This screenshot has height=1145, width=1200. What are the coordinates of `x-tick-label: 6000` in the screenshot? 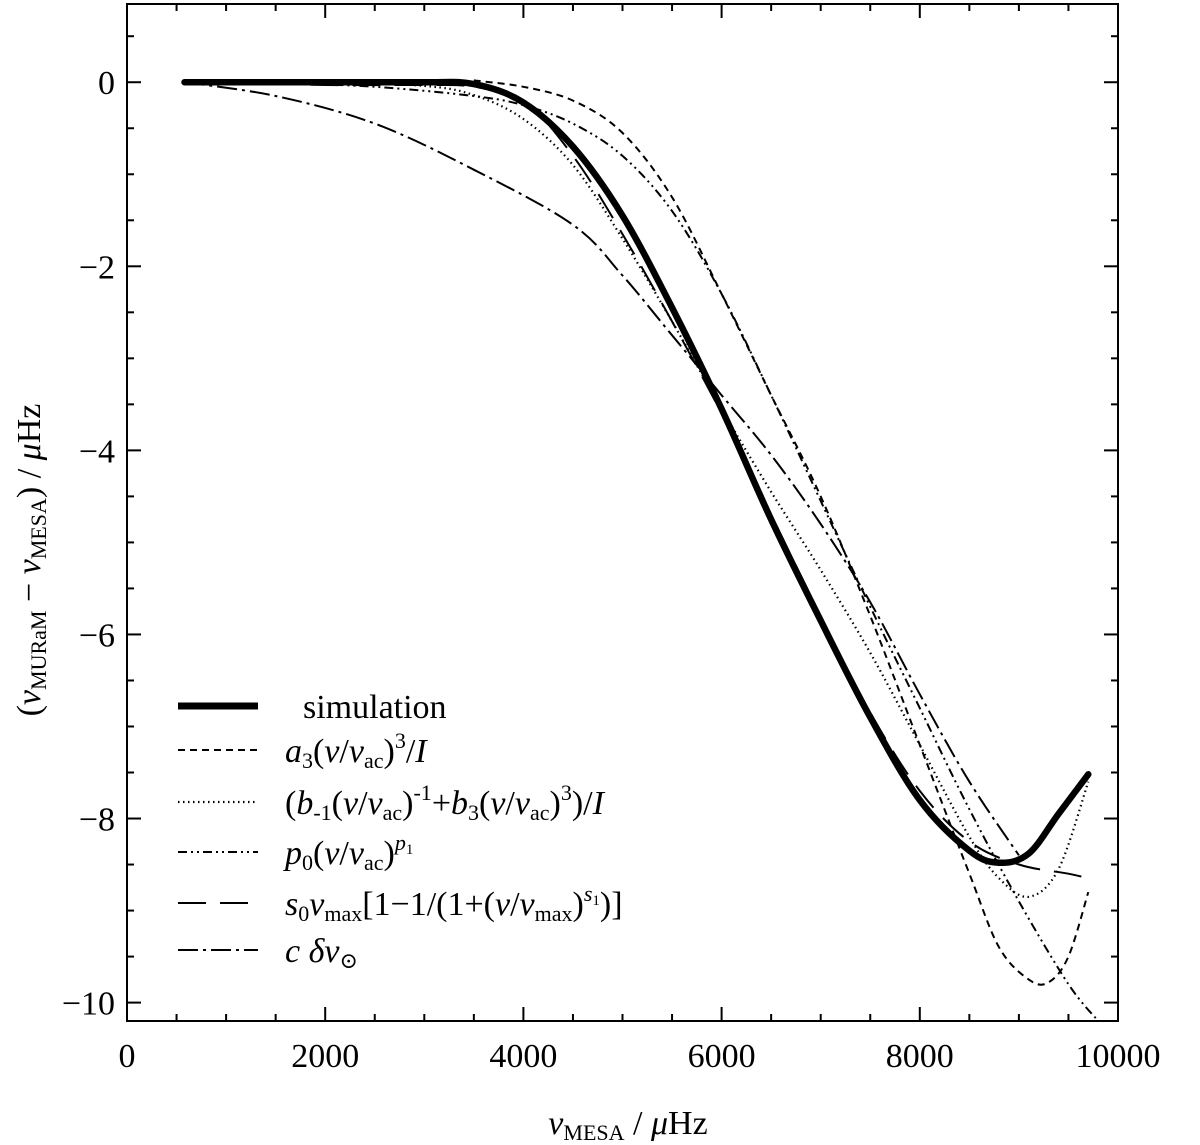 It's located at (722, 1056).